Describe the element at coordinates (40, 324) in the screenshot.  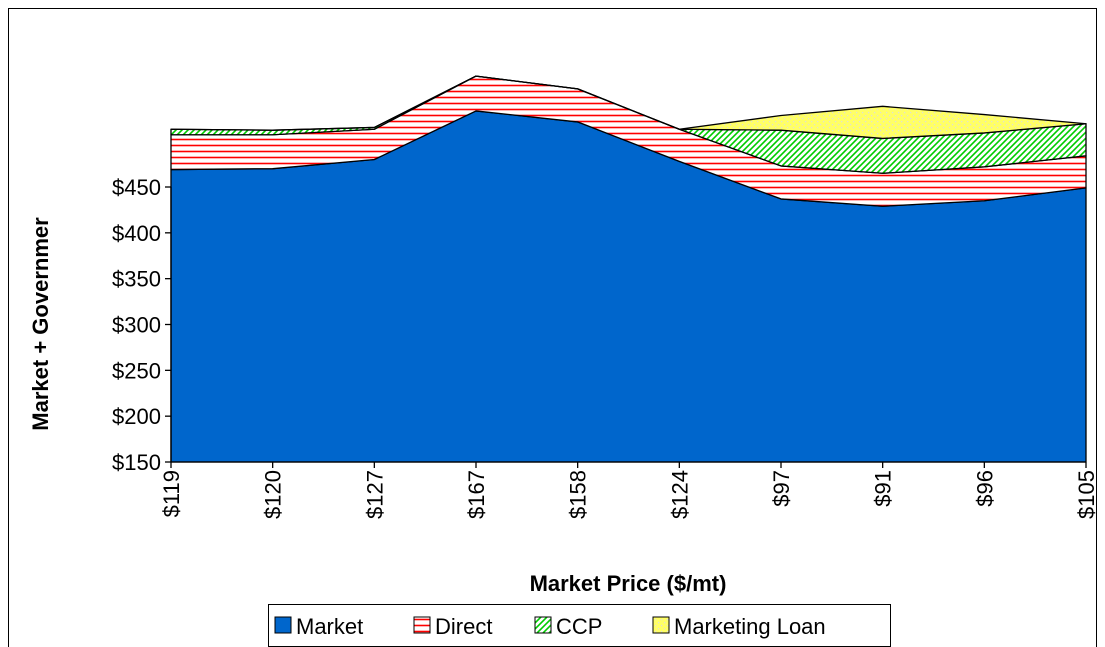
I see `y-axis-title: Market + Governmer` at that location.